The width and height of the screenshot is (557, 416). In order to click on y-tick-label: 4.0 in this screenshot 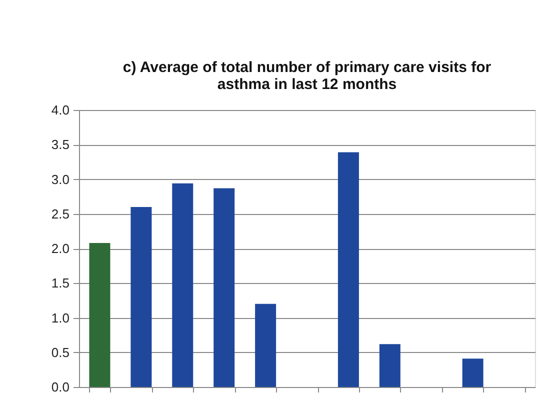, I will do `click(60, 110)`.